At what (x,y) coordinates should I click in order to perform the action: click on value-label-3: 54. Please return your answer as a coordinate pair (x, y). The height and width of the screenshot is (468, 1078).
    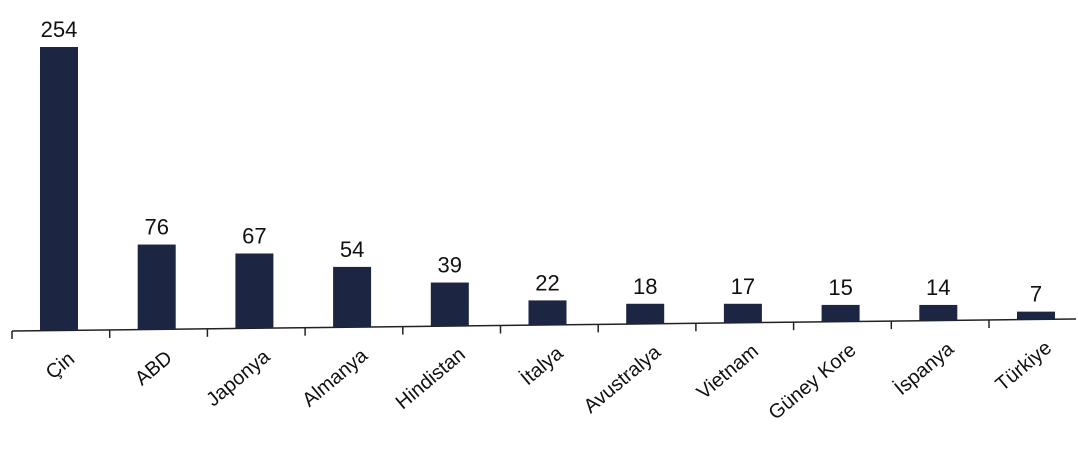
    Looking at the image, I should click on (352, 249).